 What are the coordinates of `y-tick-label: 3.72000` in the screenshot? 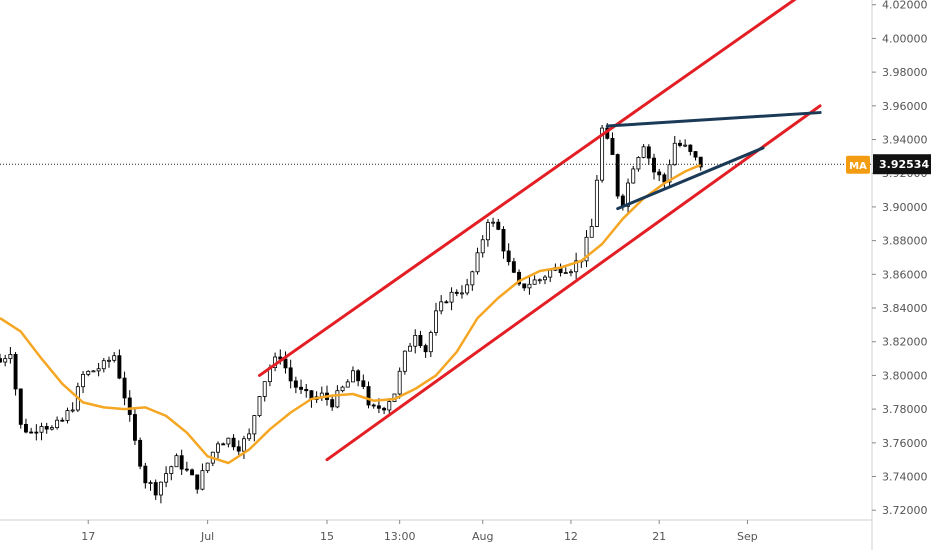 It's located at (905, 510).